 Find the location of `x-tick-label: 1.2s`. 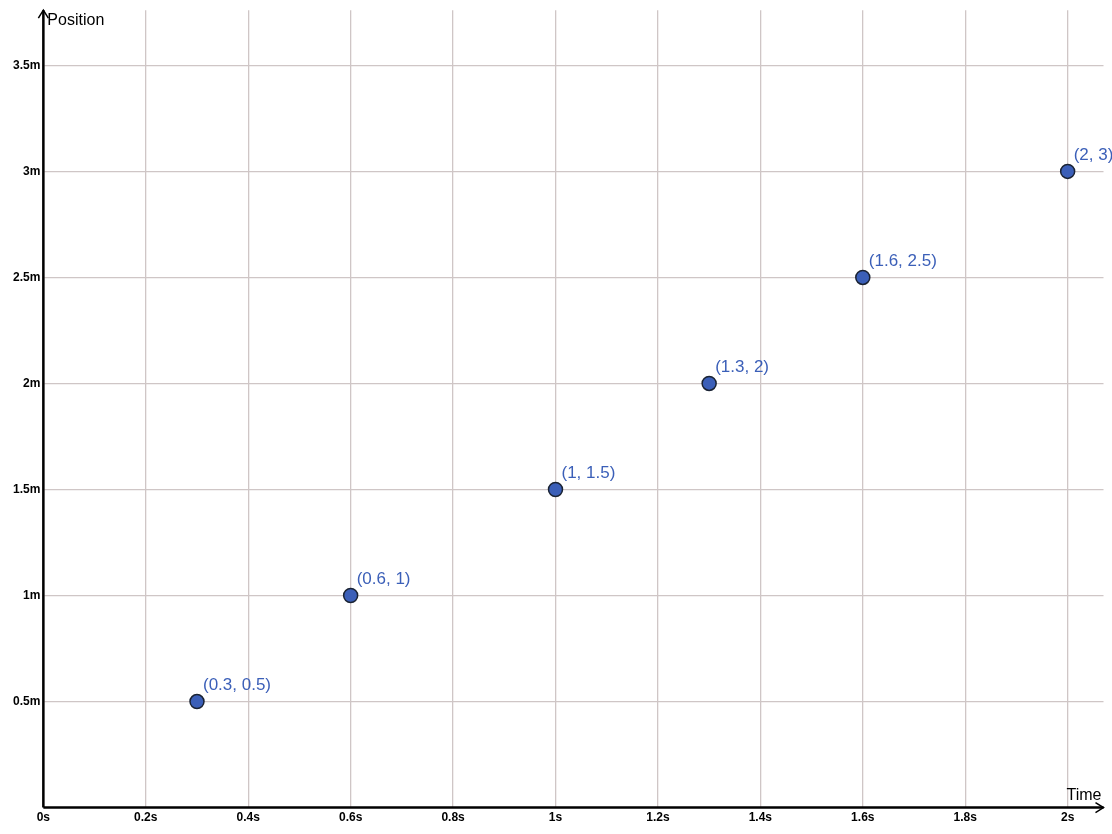

x-tick-label: 1.2s is located at coordinates (658, 817).